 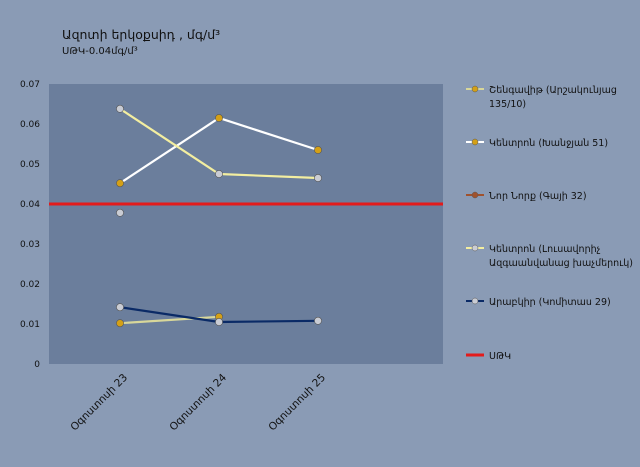 I want to click on y-tick-label: 0.07, so click(x=30, y=85).